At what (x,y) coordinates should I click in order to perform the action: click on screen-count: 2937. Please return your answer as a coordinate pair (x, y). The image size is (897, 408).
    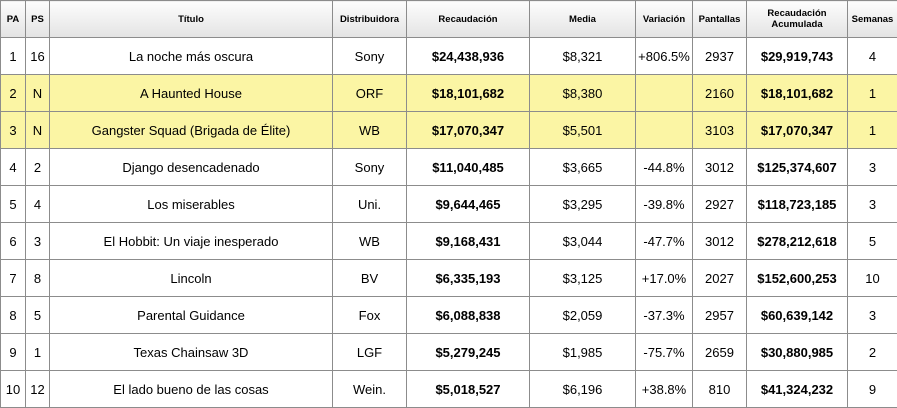
    Looking at the image, I should click on (719, 56).